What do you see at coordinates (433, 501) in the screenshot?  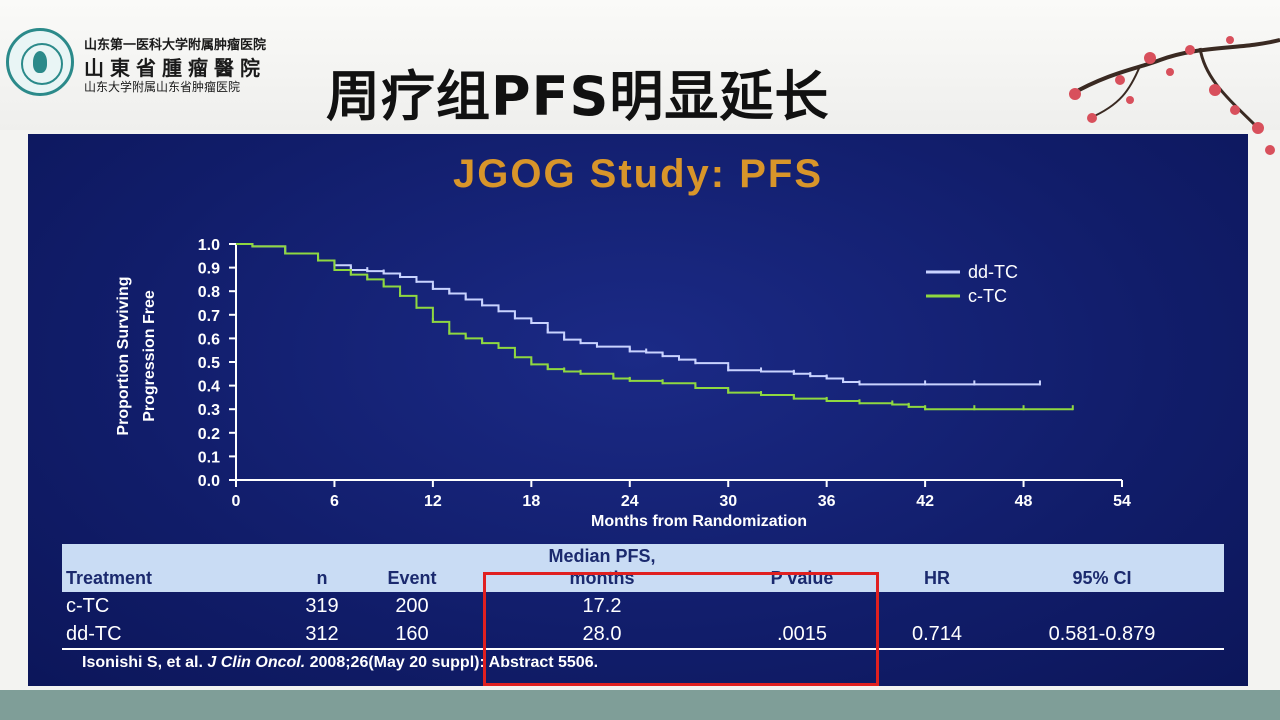 I see `x-tick-label: 12` at bounding box center [433, 501].